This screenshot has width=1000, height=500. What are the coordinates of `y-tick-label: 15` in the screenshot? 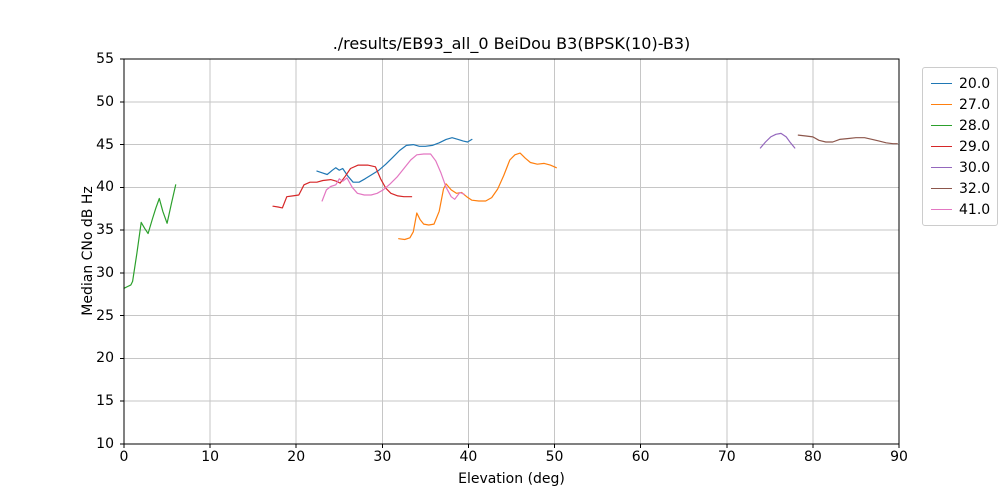 It's located at (105, 401).